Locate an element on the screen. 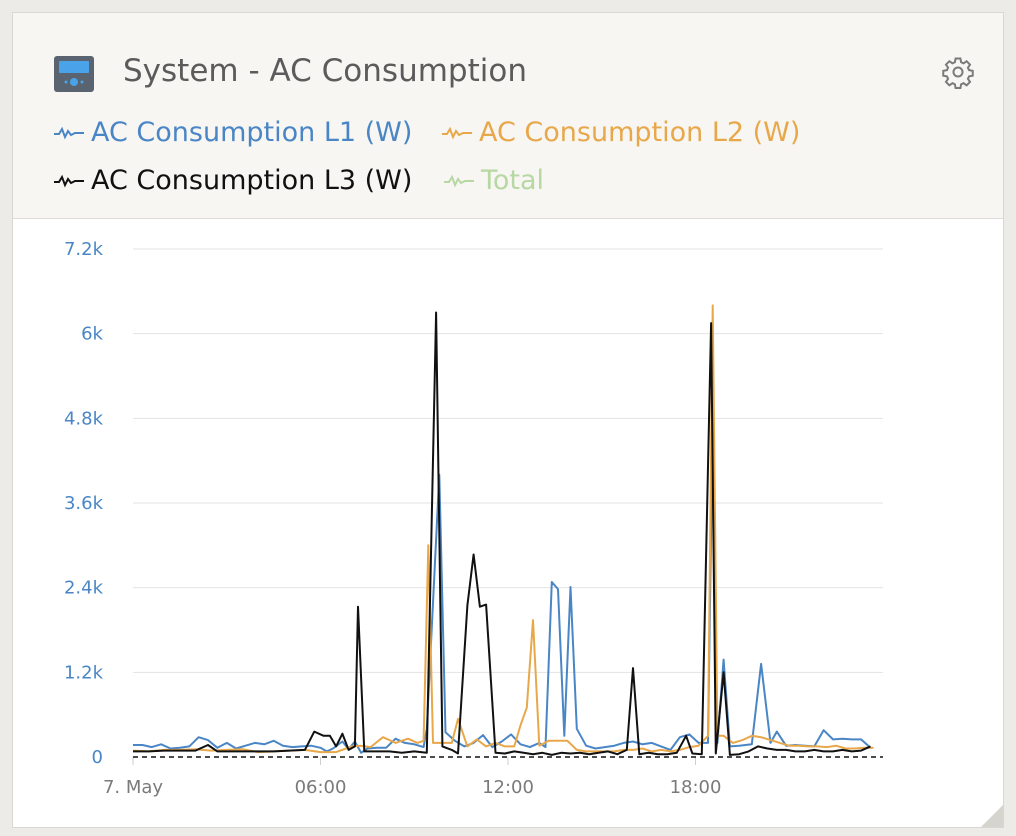 The width and height of the screenshot is (1016, 836). x-tick-label: 7. May is located at coordinates (133, 787).